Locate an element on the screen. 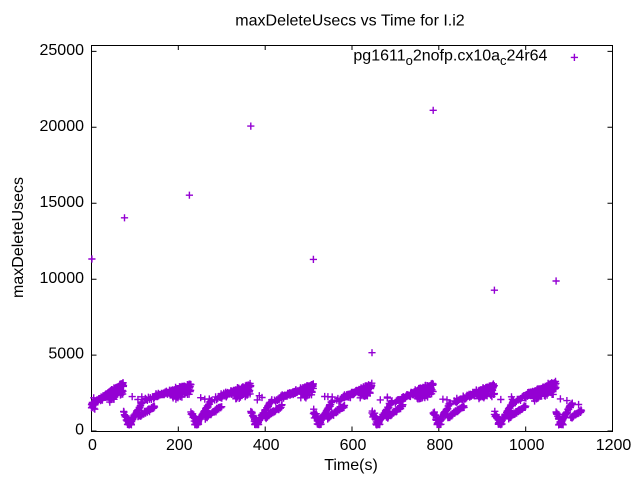 Image resolution: width=640 pixels, height=480 pixels. svg-text: 20000 is located at coordinates (62, 126).